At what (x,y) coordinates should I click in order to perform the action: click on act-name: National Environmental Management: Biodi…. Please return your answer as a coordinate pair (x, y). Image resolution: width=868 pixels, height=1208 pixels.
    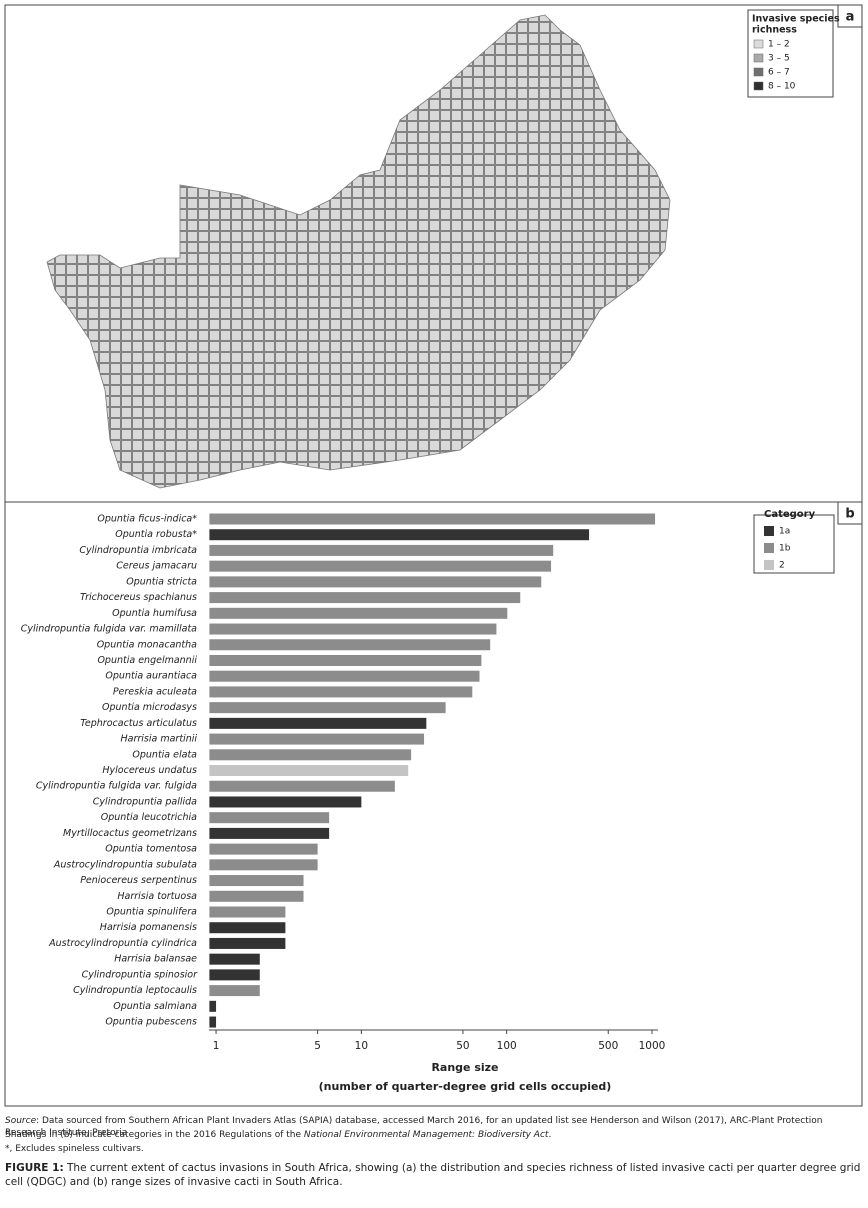
    Looking at the image, I should click on (426, 1135).